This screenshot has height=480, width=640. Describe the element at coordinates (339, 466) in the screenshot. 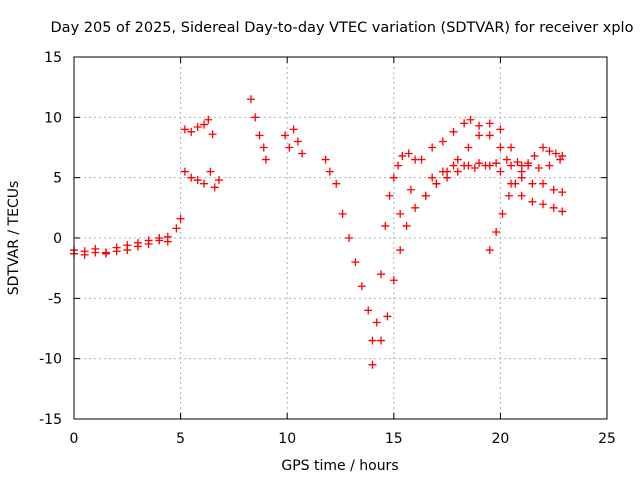

I see `x-axis-label: GPS time / hours` at that location.